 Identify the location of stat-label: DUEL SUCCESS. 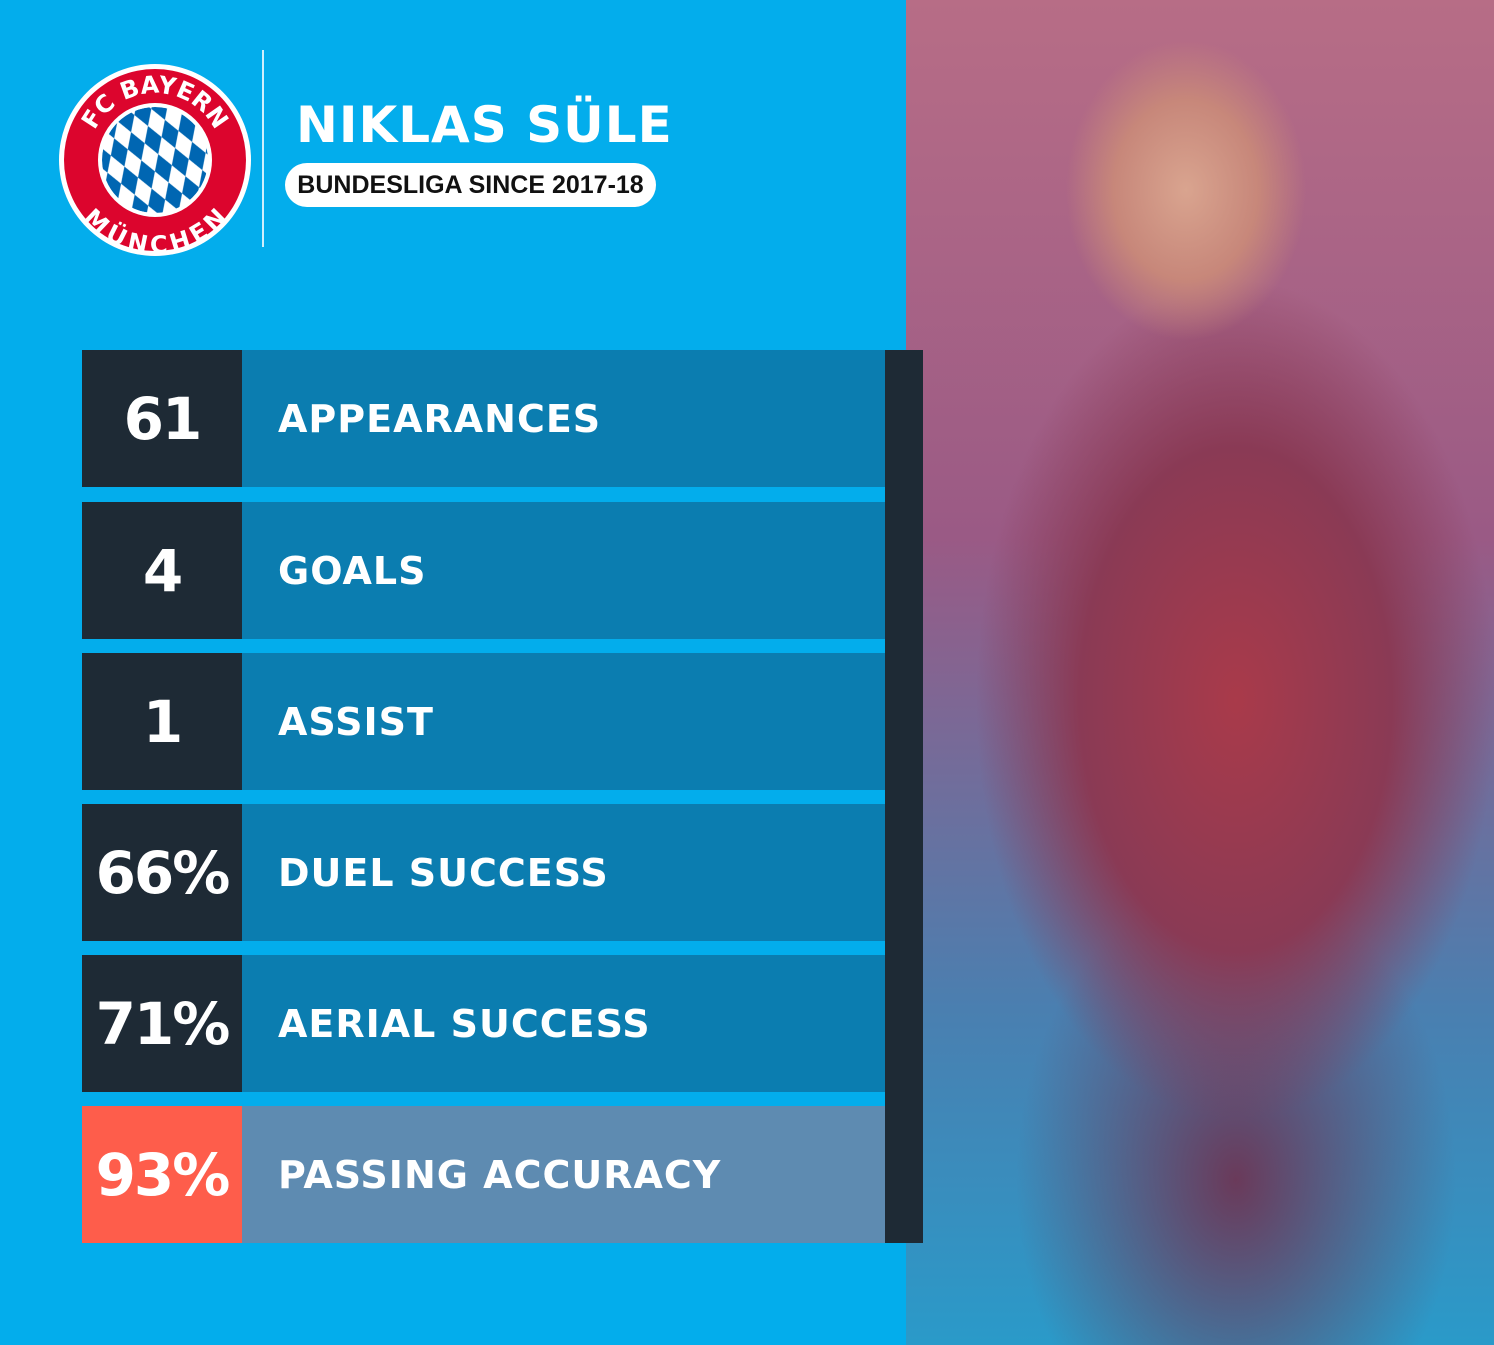
(563, 872).